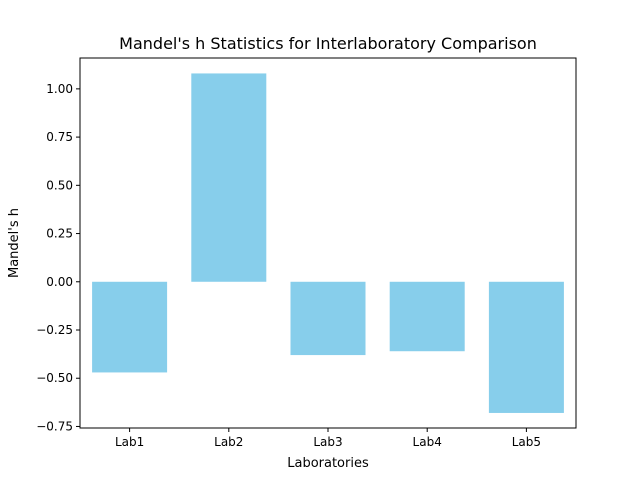 This screenshot has width=640, height=480. I want to click on bar-lab4, so click(427, 316).